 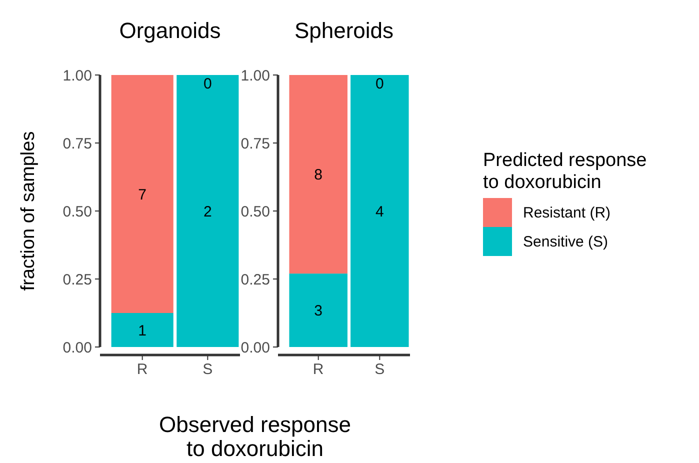 What do you see at coordinates (379, 211) in the screenshot?
I see `annotation: 4` at bounding box center [379, 211].